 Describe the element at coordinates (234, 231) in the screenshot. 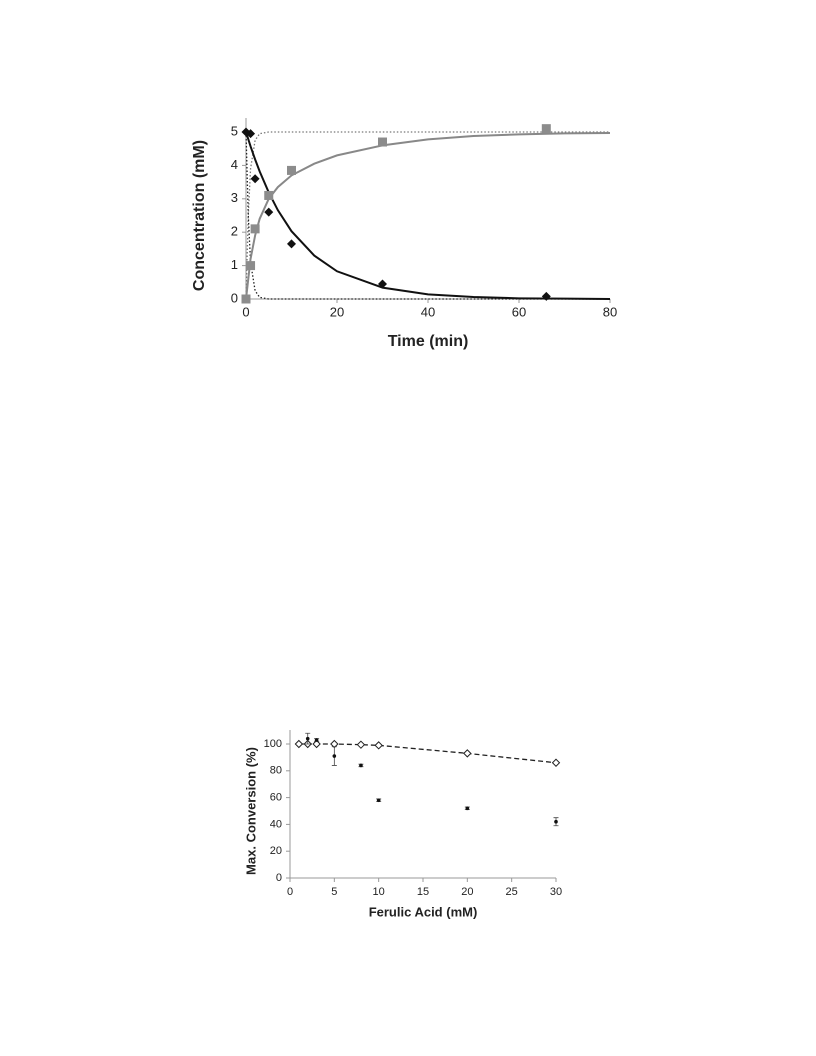

I see `y-tick-label: 2` at that location.